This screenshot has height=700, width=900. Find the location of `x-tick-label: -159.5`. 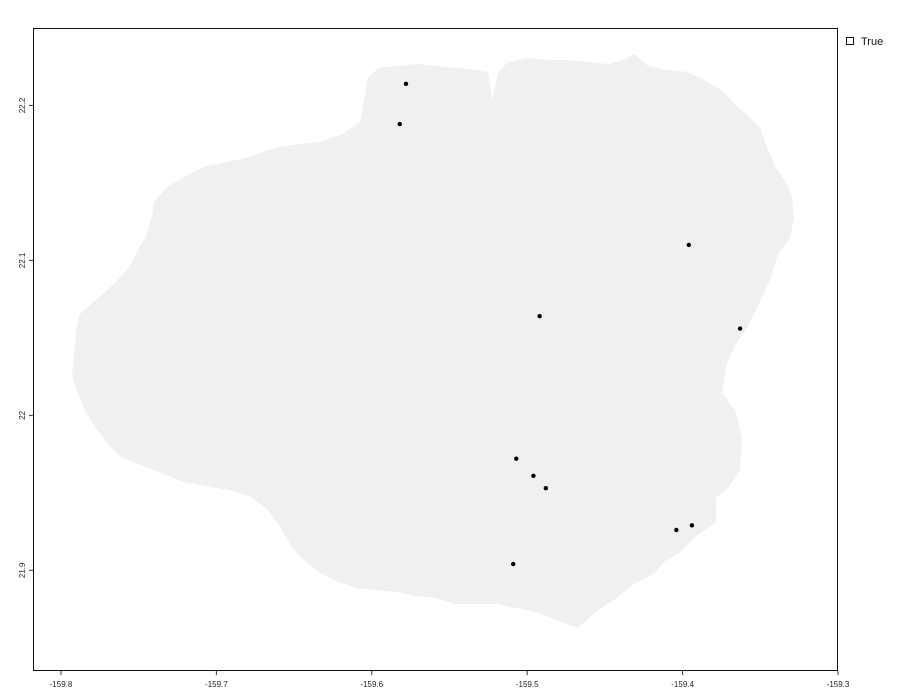

x-tick-label: -159.5 is located at coordinates (527, 684).